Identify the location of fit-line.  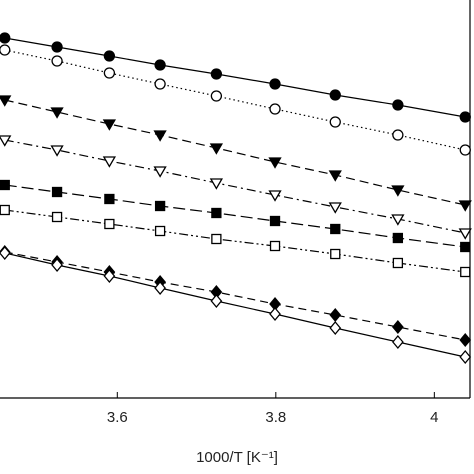
(235, 241).